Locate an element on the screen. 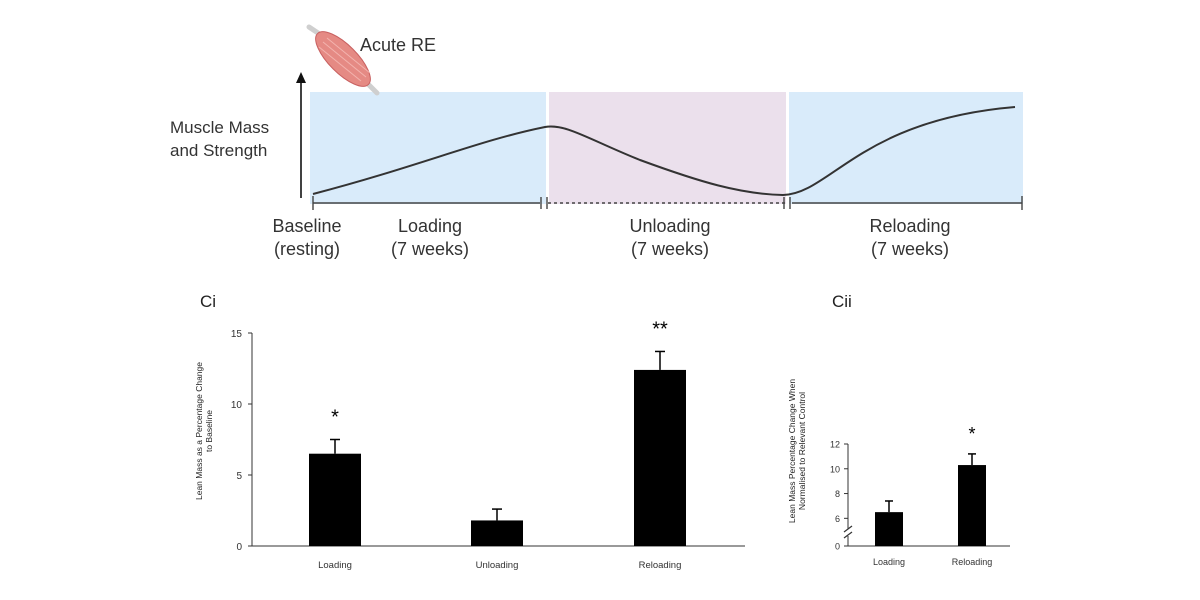  muscle-mass-curve is located at coordinates (664, 151).